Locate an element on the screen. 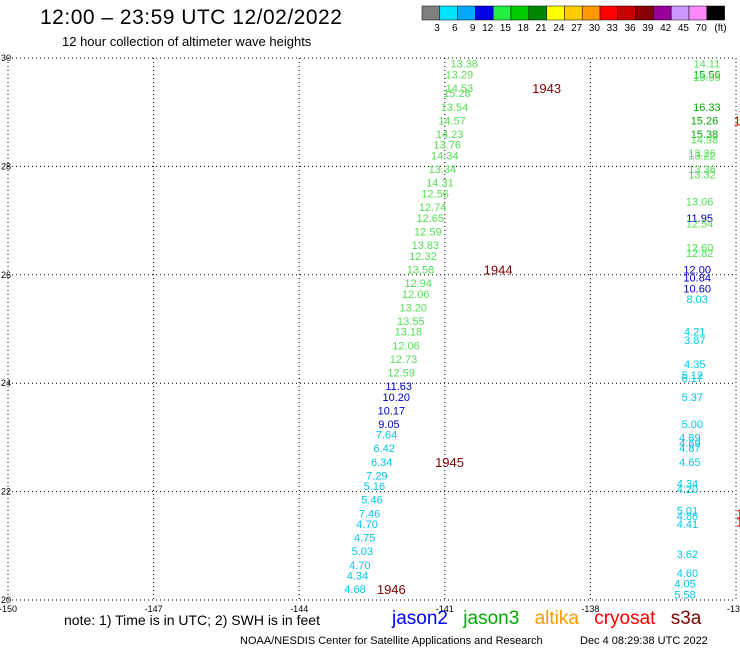 This screenshot has height=650, width=740. wave-height-label: 4.05 is located at coordinates (684, 585).